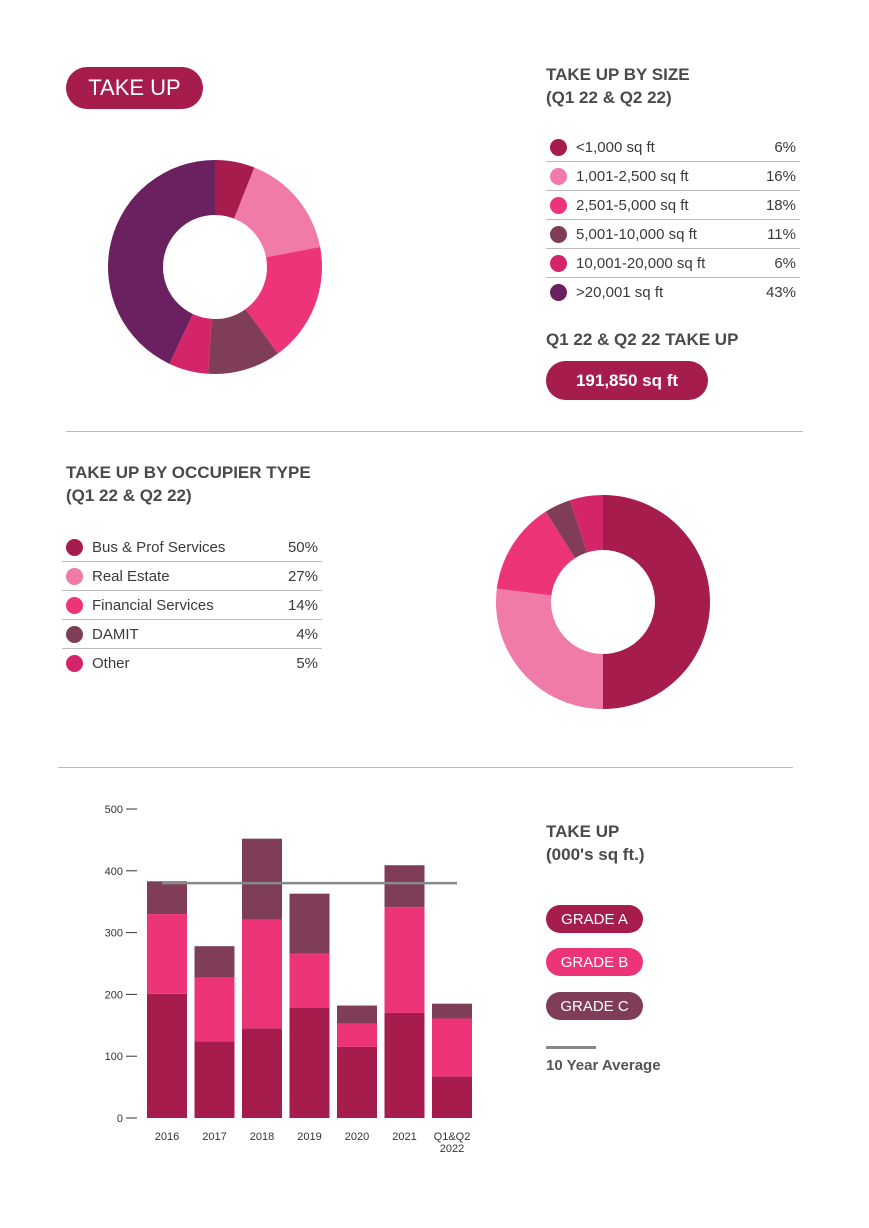 The image size is (869, 1228). I want to click on legend-average-label: 10 Year Average, so click(603, 1065).